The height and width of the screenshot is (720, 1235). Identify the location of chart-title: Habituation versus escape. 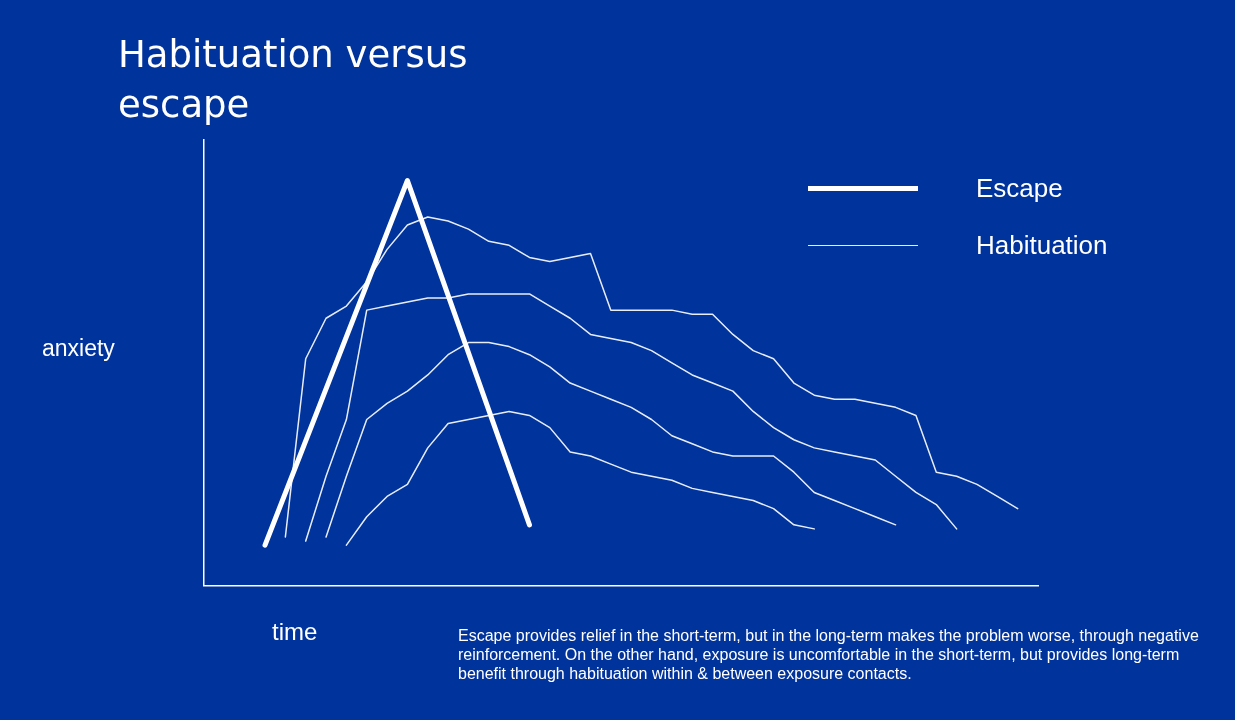
(293, 80).